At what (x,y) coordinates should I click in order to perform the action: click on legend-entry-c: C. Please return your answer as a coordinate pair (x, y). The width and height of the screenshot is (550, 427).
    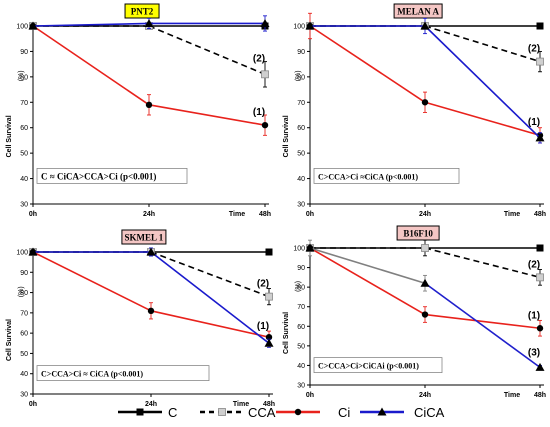
    Looking at the image, I should click on (147, 412).